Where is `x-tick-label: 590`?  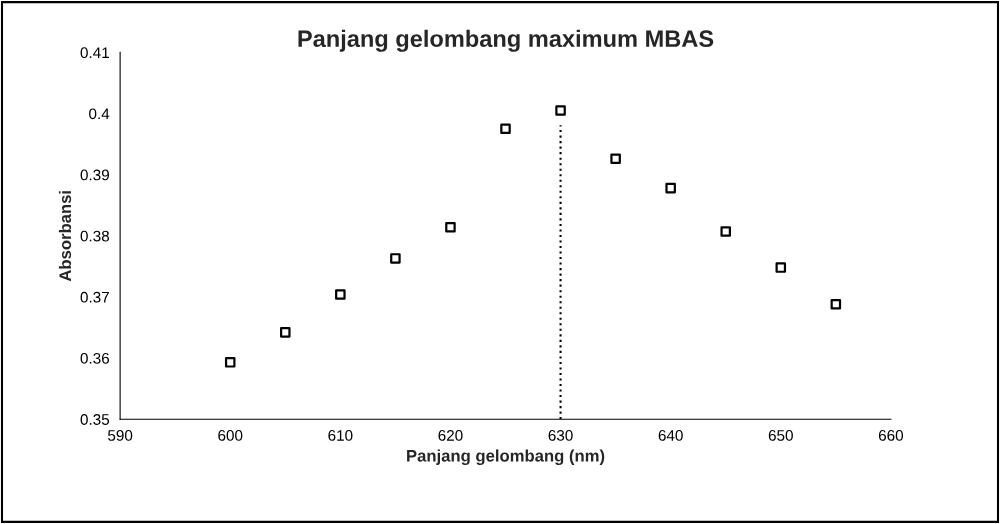 x-tick-label: 590 is located at coordinates (120, 435).